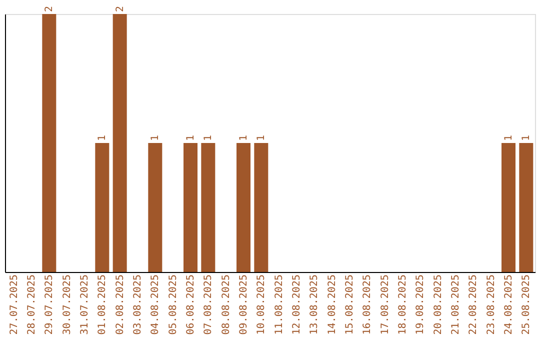  What do you see at coordinates (474, 304) in the screenshot?
I see `x-tick-label: 22.08.2025` at bounding box center [474, 304].